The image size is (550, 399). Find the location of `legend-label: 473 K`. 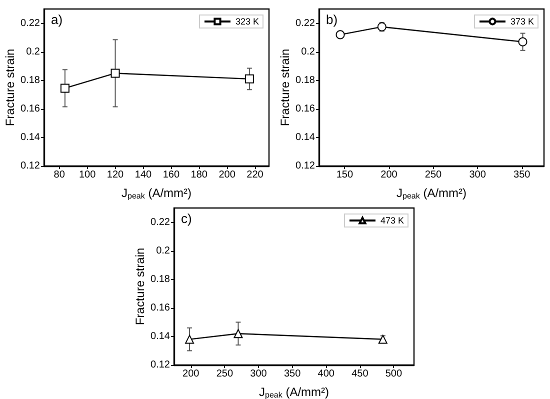

legend-label: 473 K is located at coordinates (392, 221).